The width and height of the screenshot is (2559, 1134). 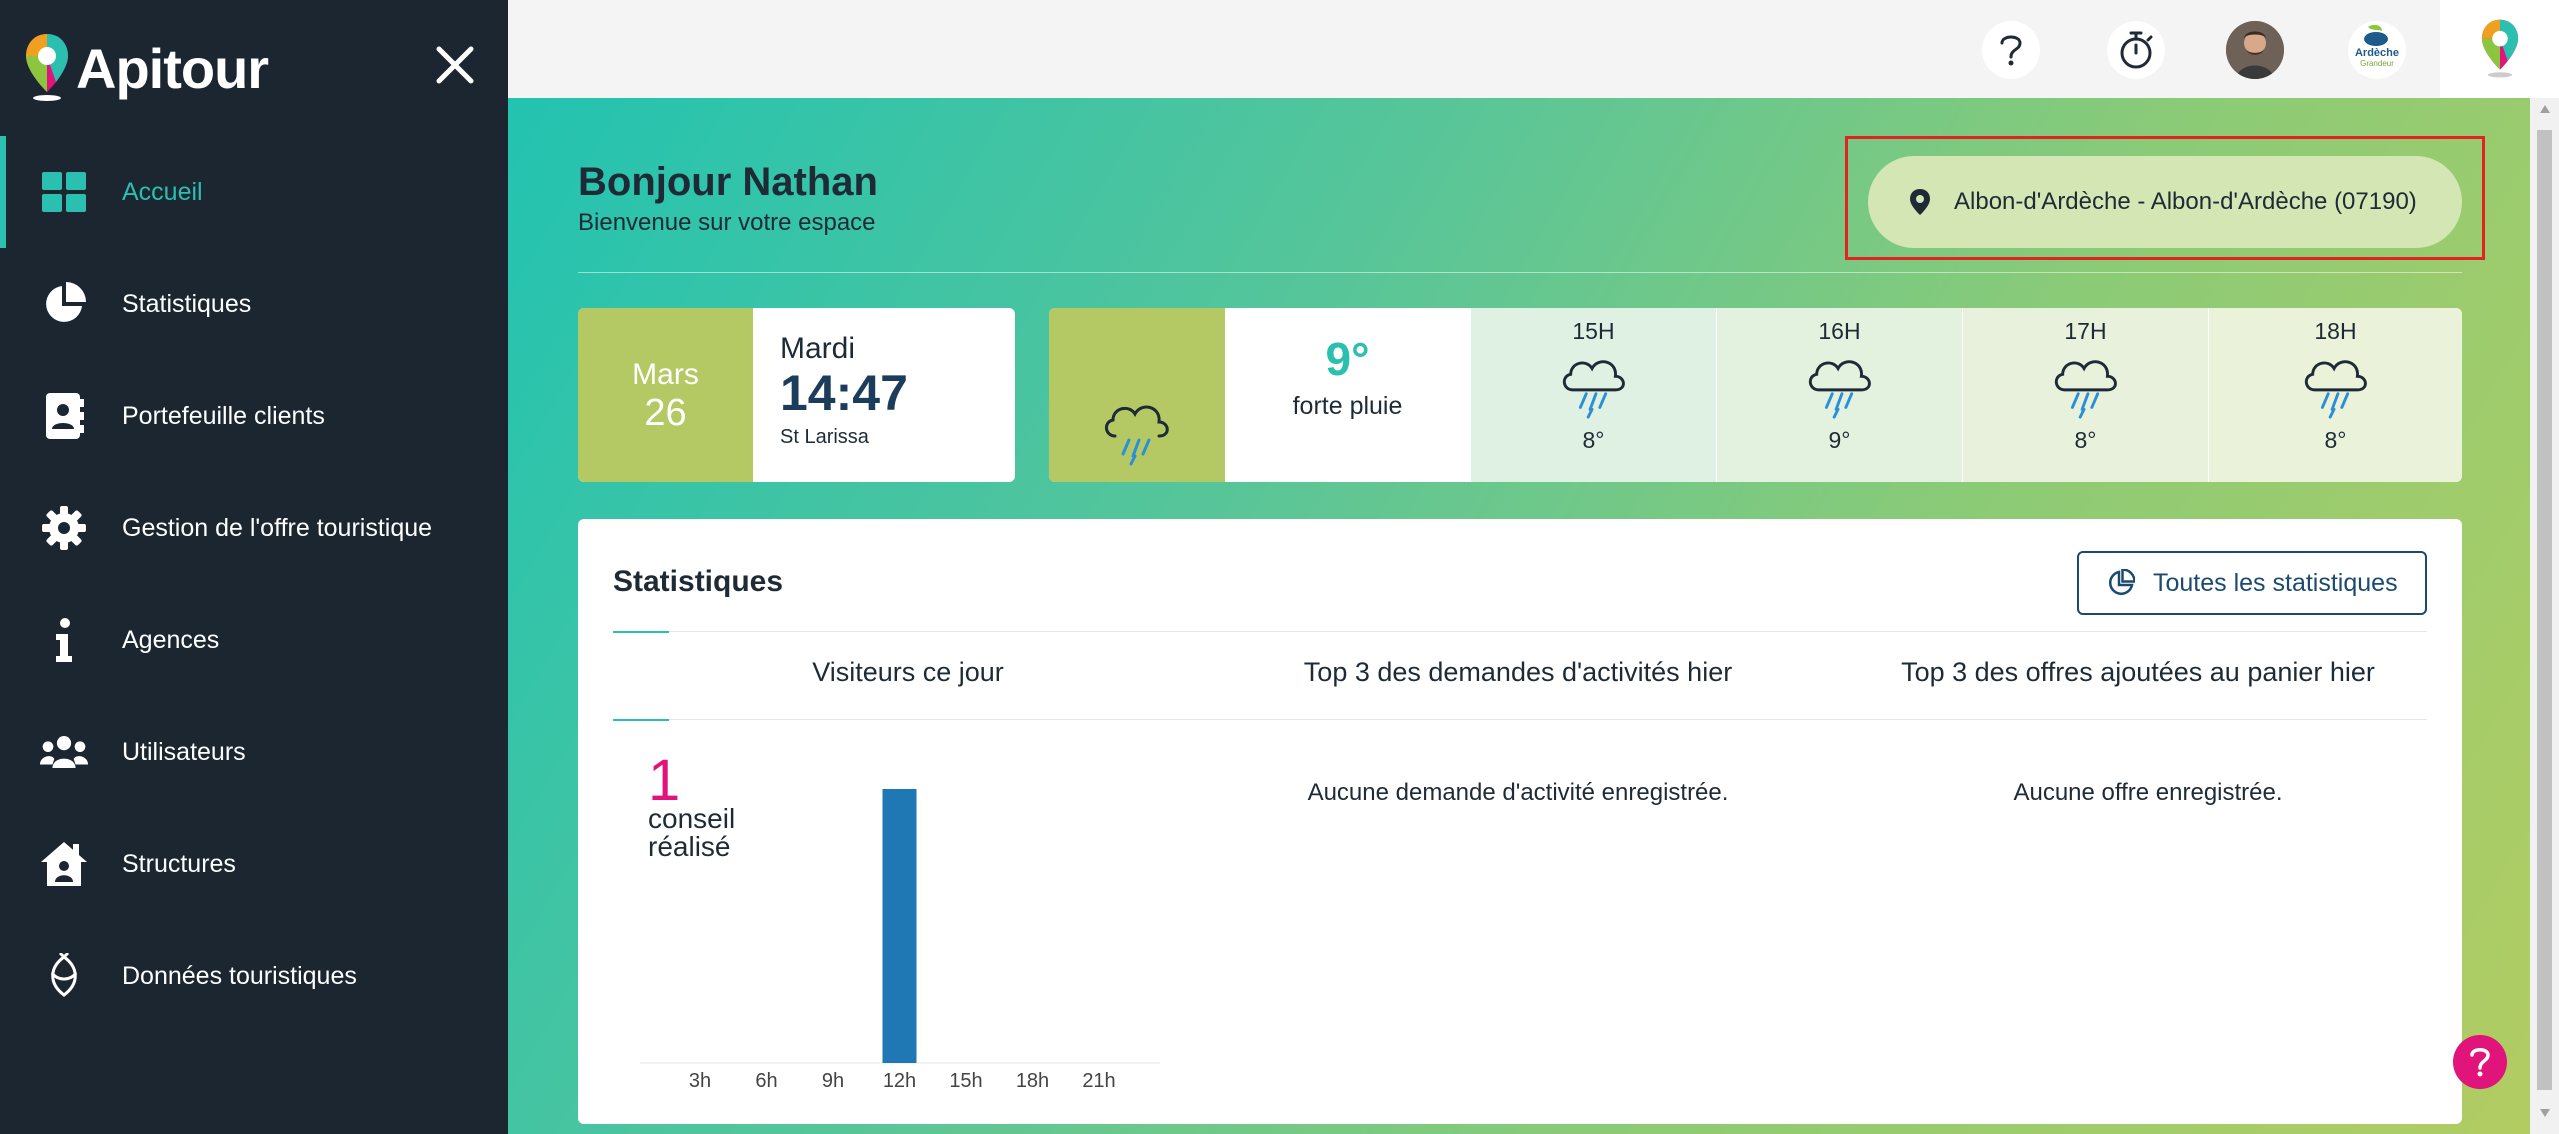 What do you see at coordinates (64, 752) in the screenshot?
I see `users-icon` at bounding box center [64, 752].